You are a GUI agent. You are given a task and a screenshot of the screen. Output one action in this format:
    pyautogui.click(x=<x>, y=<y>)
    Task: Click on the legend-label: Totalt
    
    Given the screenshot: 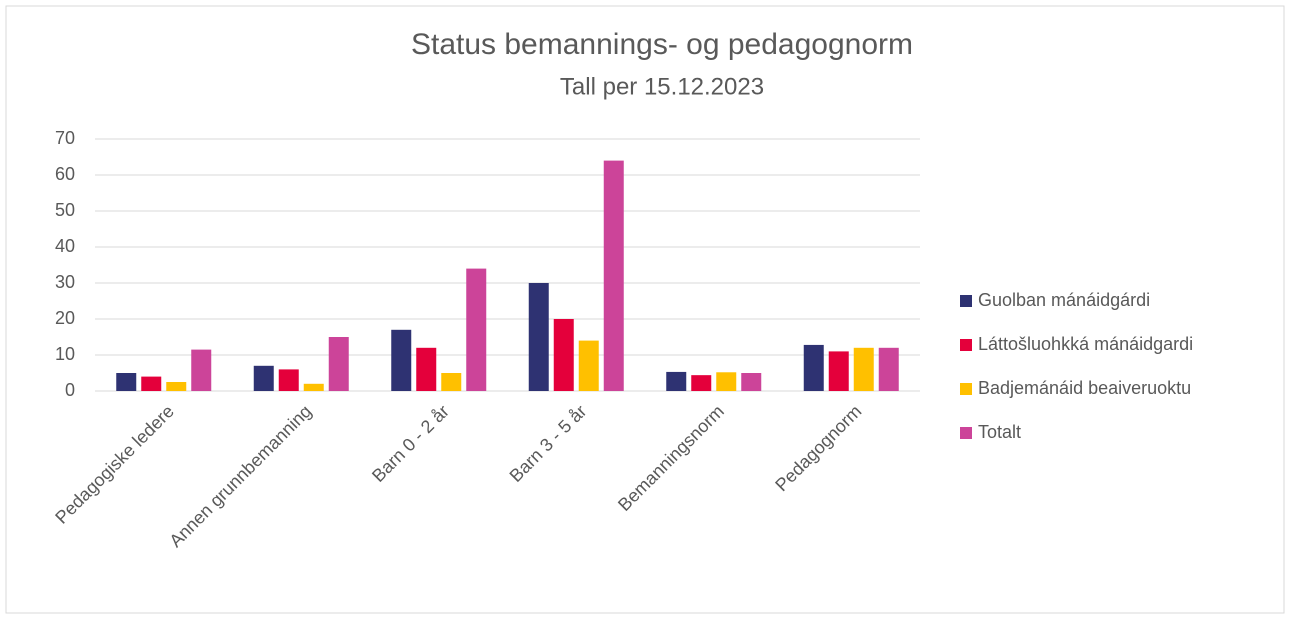 What is the action you would take?
    pyautogui.click(x=999, y=432)
    